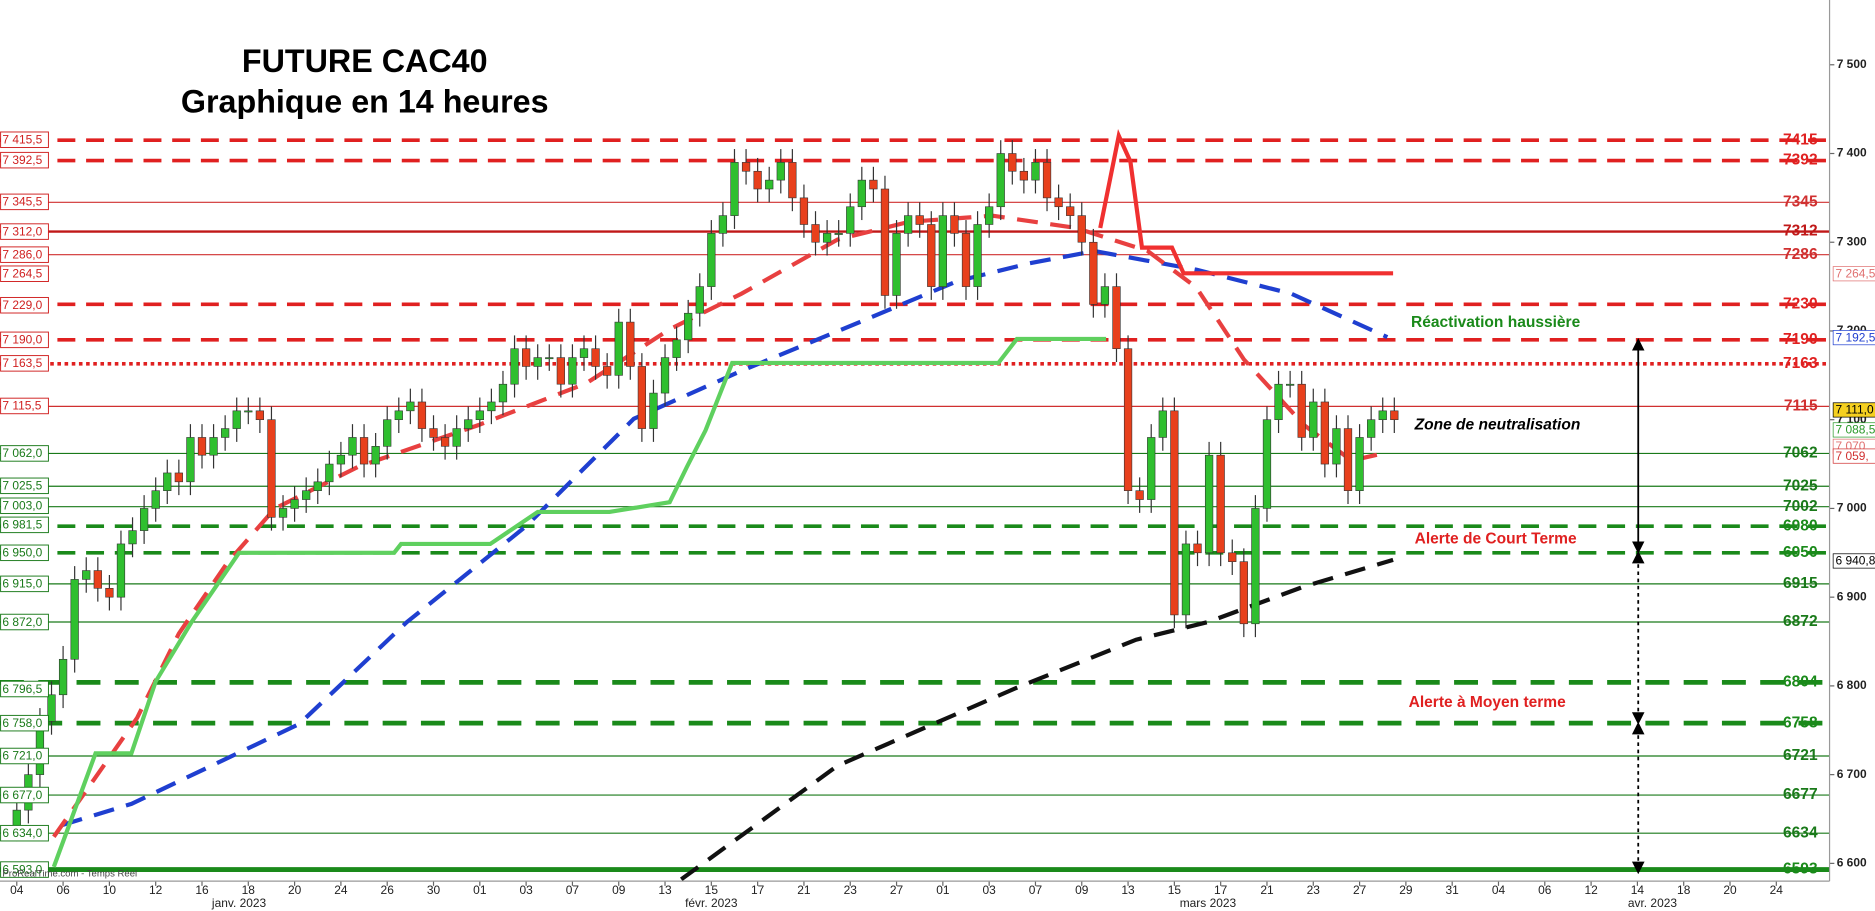 This screenshot has height=911, width=1875. What do you see at coordinates (897, 890) in the screenshot?
I see `x-tick-label: 27` at bounding box center [897, 890].